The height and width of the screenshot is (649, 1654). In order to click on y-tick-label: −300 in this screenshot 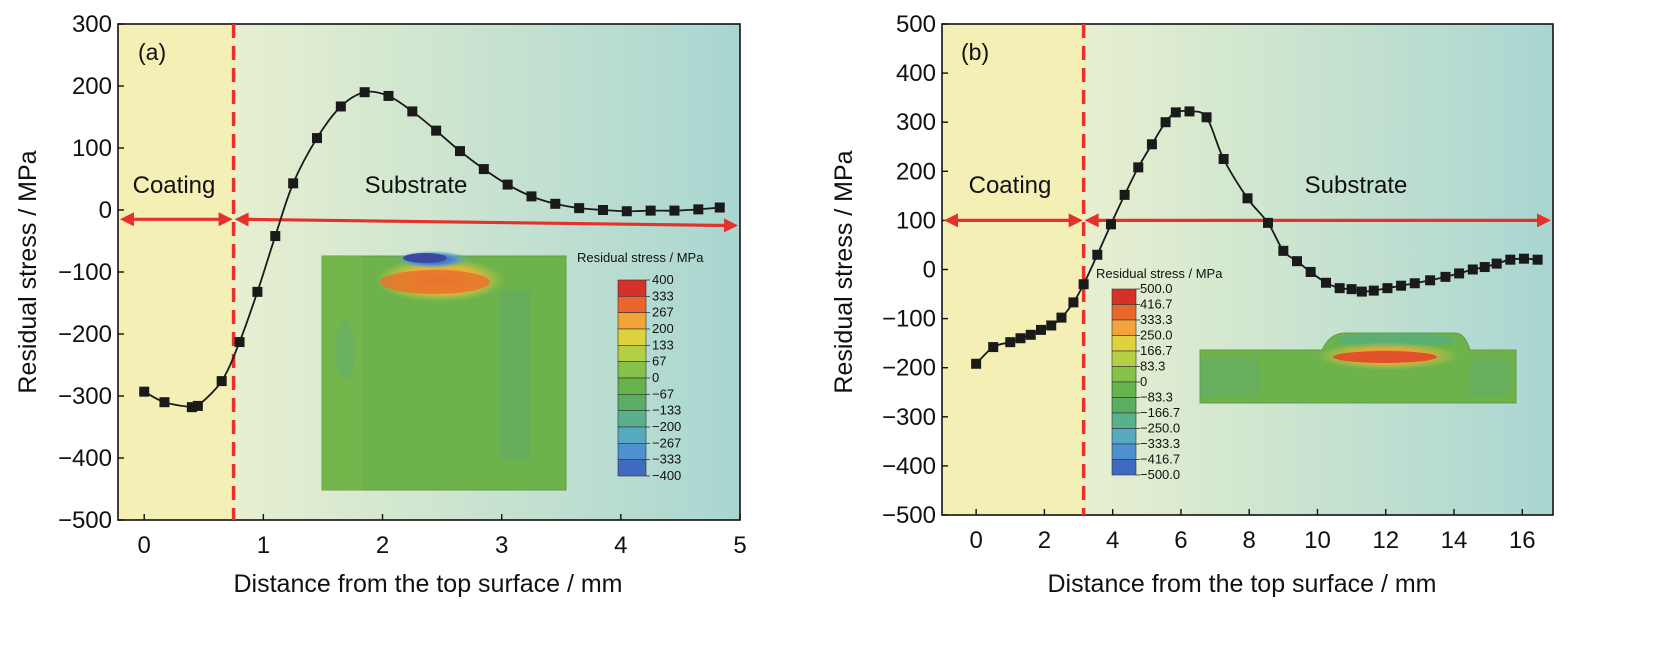, I will do `click(909, 417)`.